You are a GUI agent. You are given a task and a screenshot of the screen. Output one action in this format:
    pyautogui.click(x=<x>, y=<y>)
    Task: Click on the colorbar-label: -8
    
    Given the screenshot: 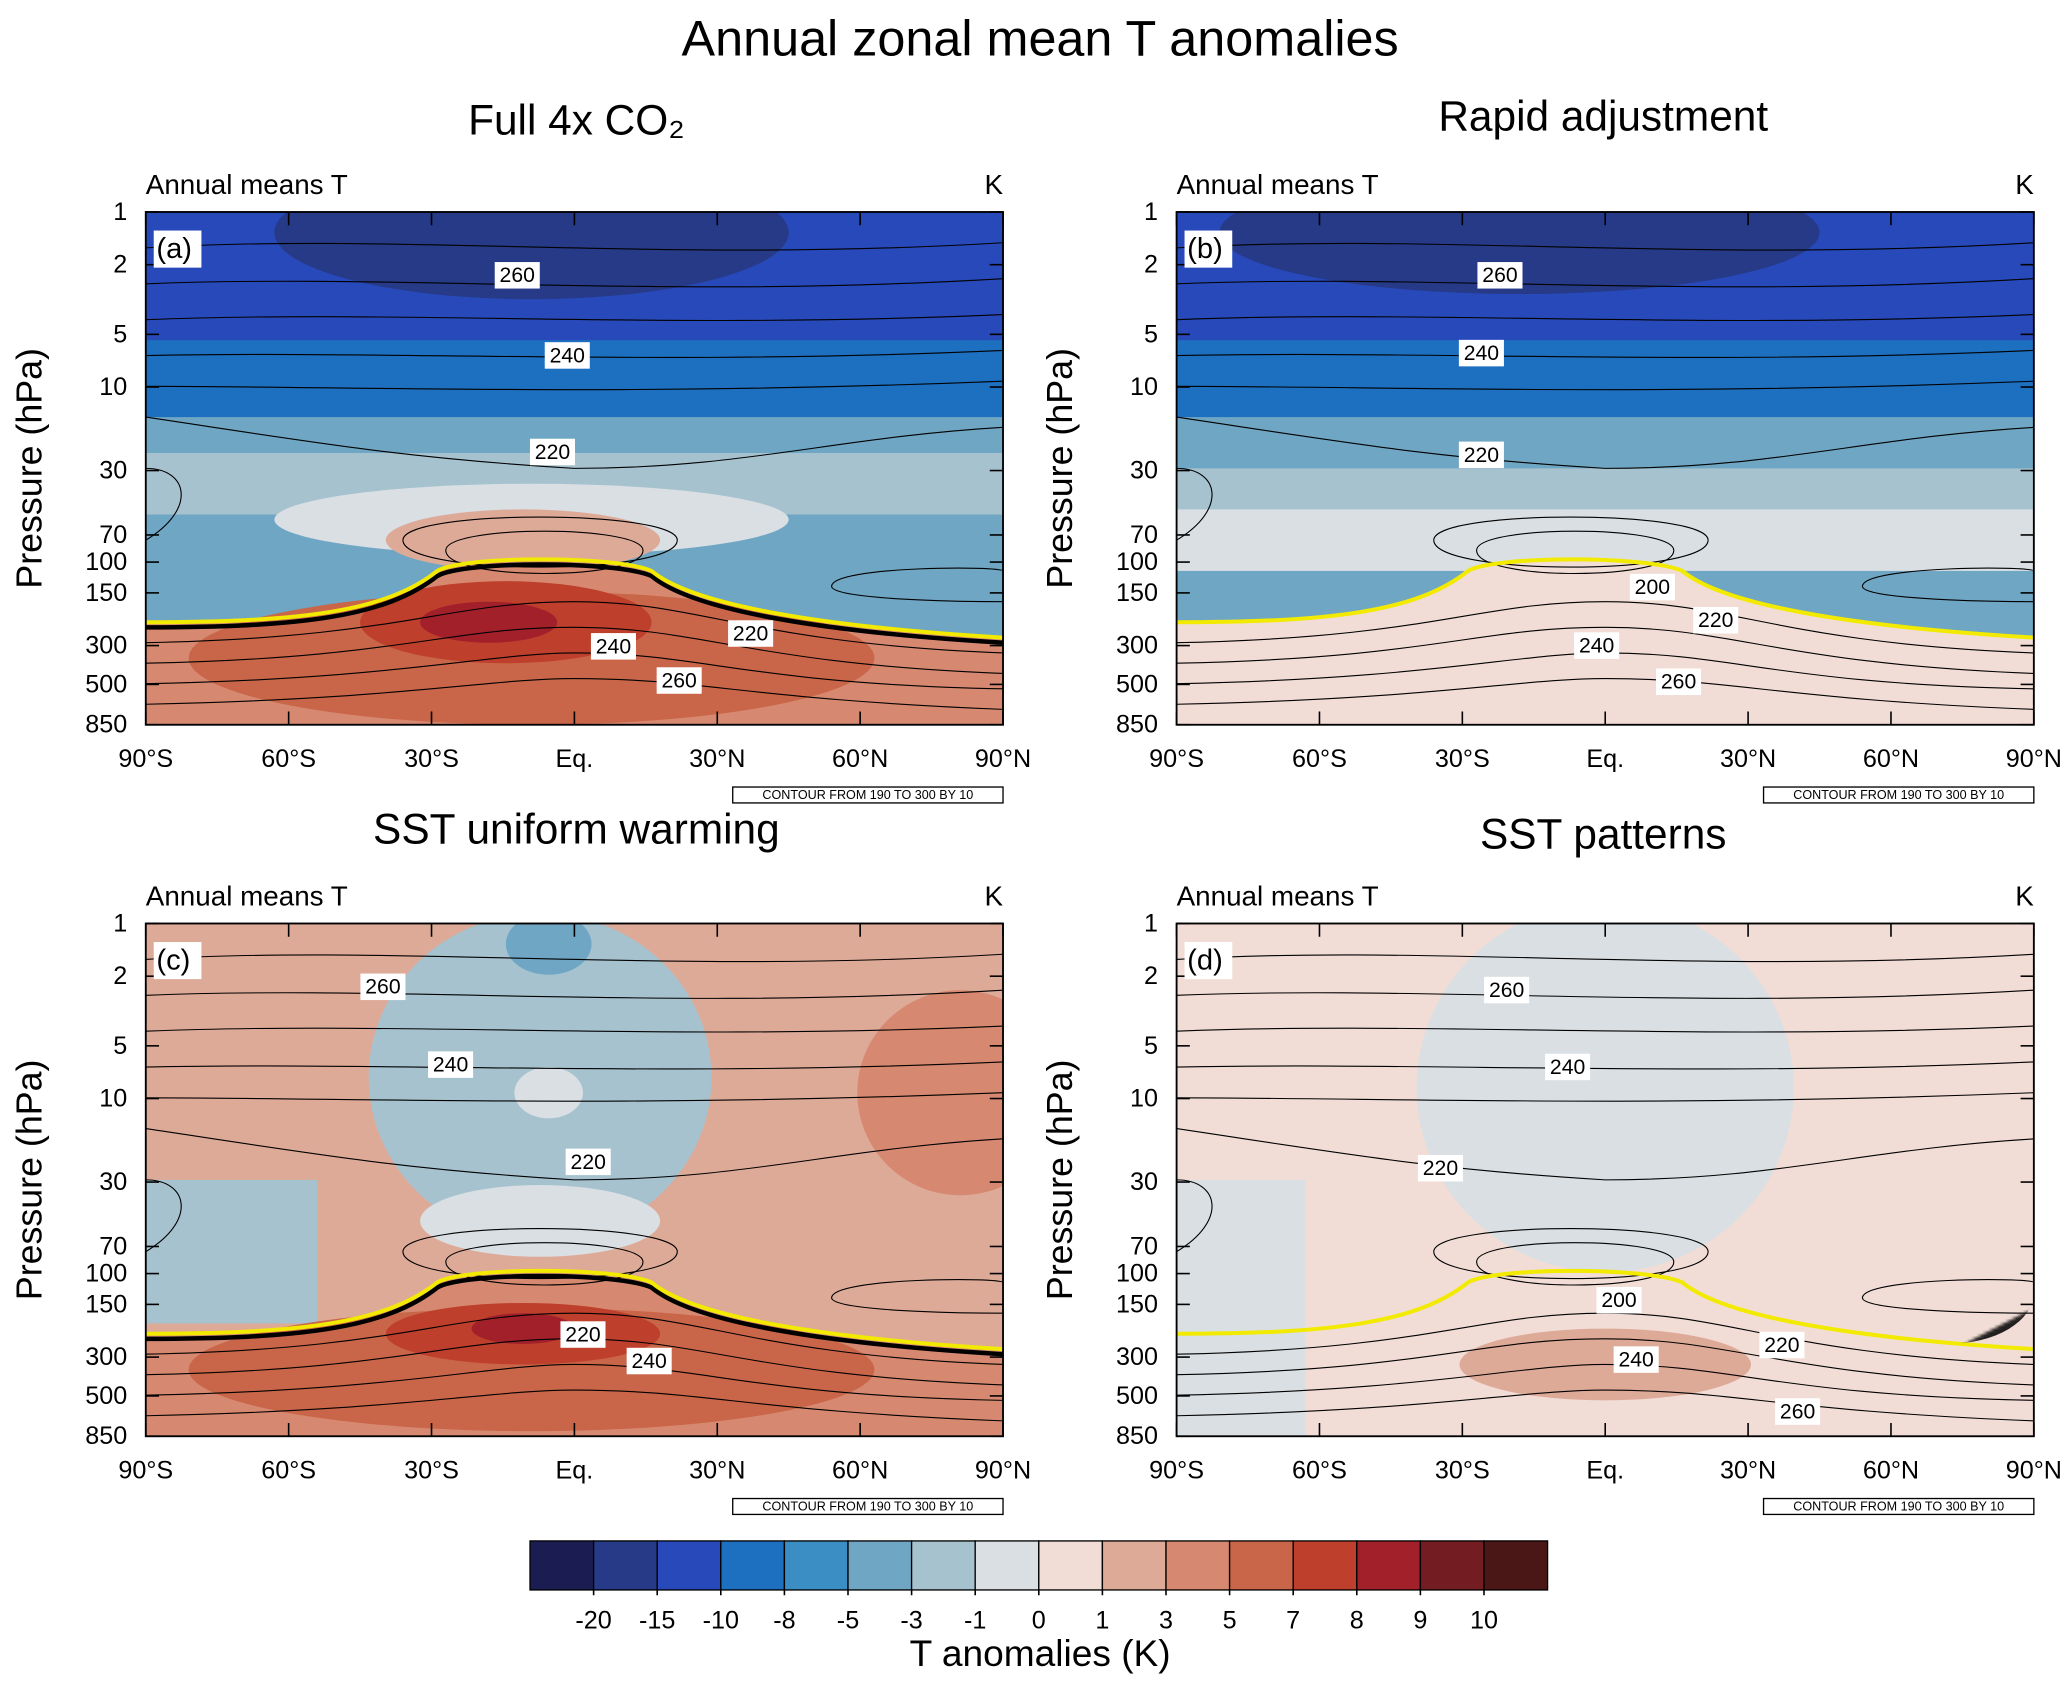 What is the action you would take?
    pyautogui.click(x=784, y=1620)
    